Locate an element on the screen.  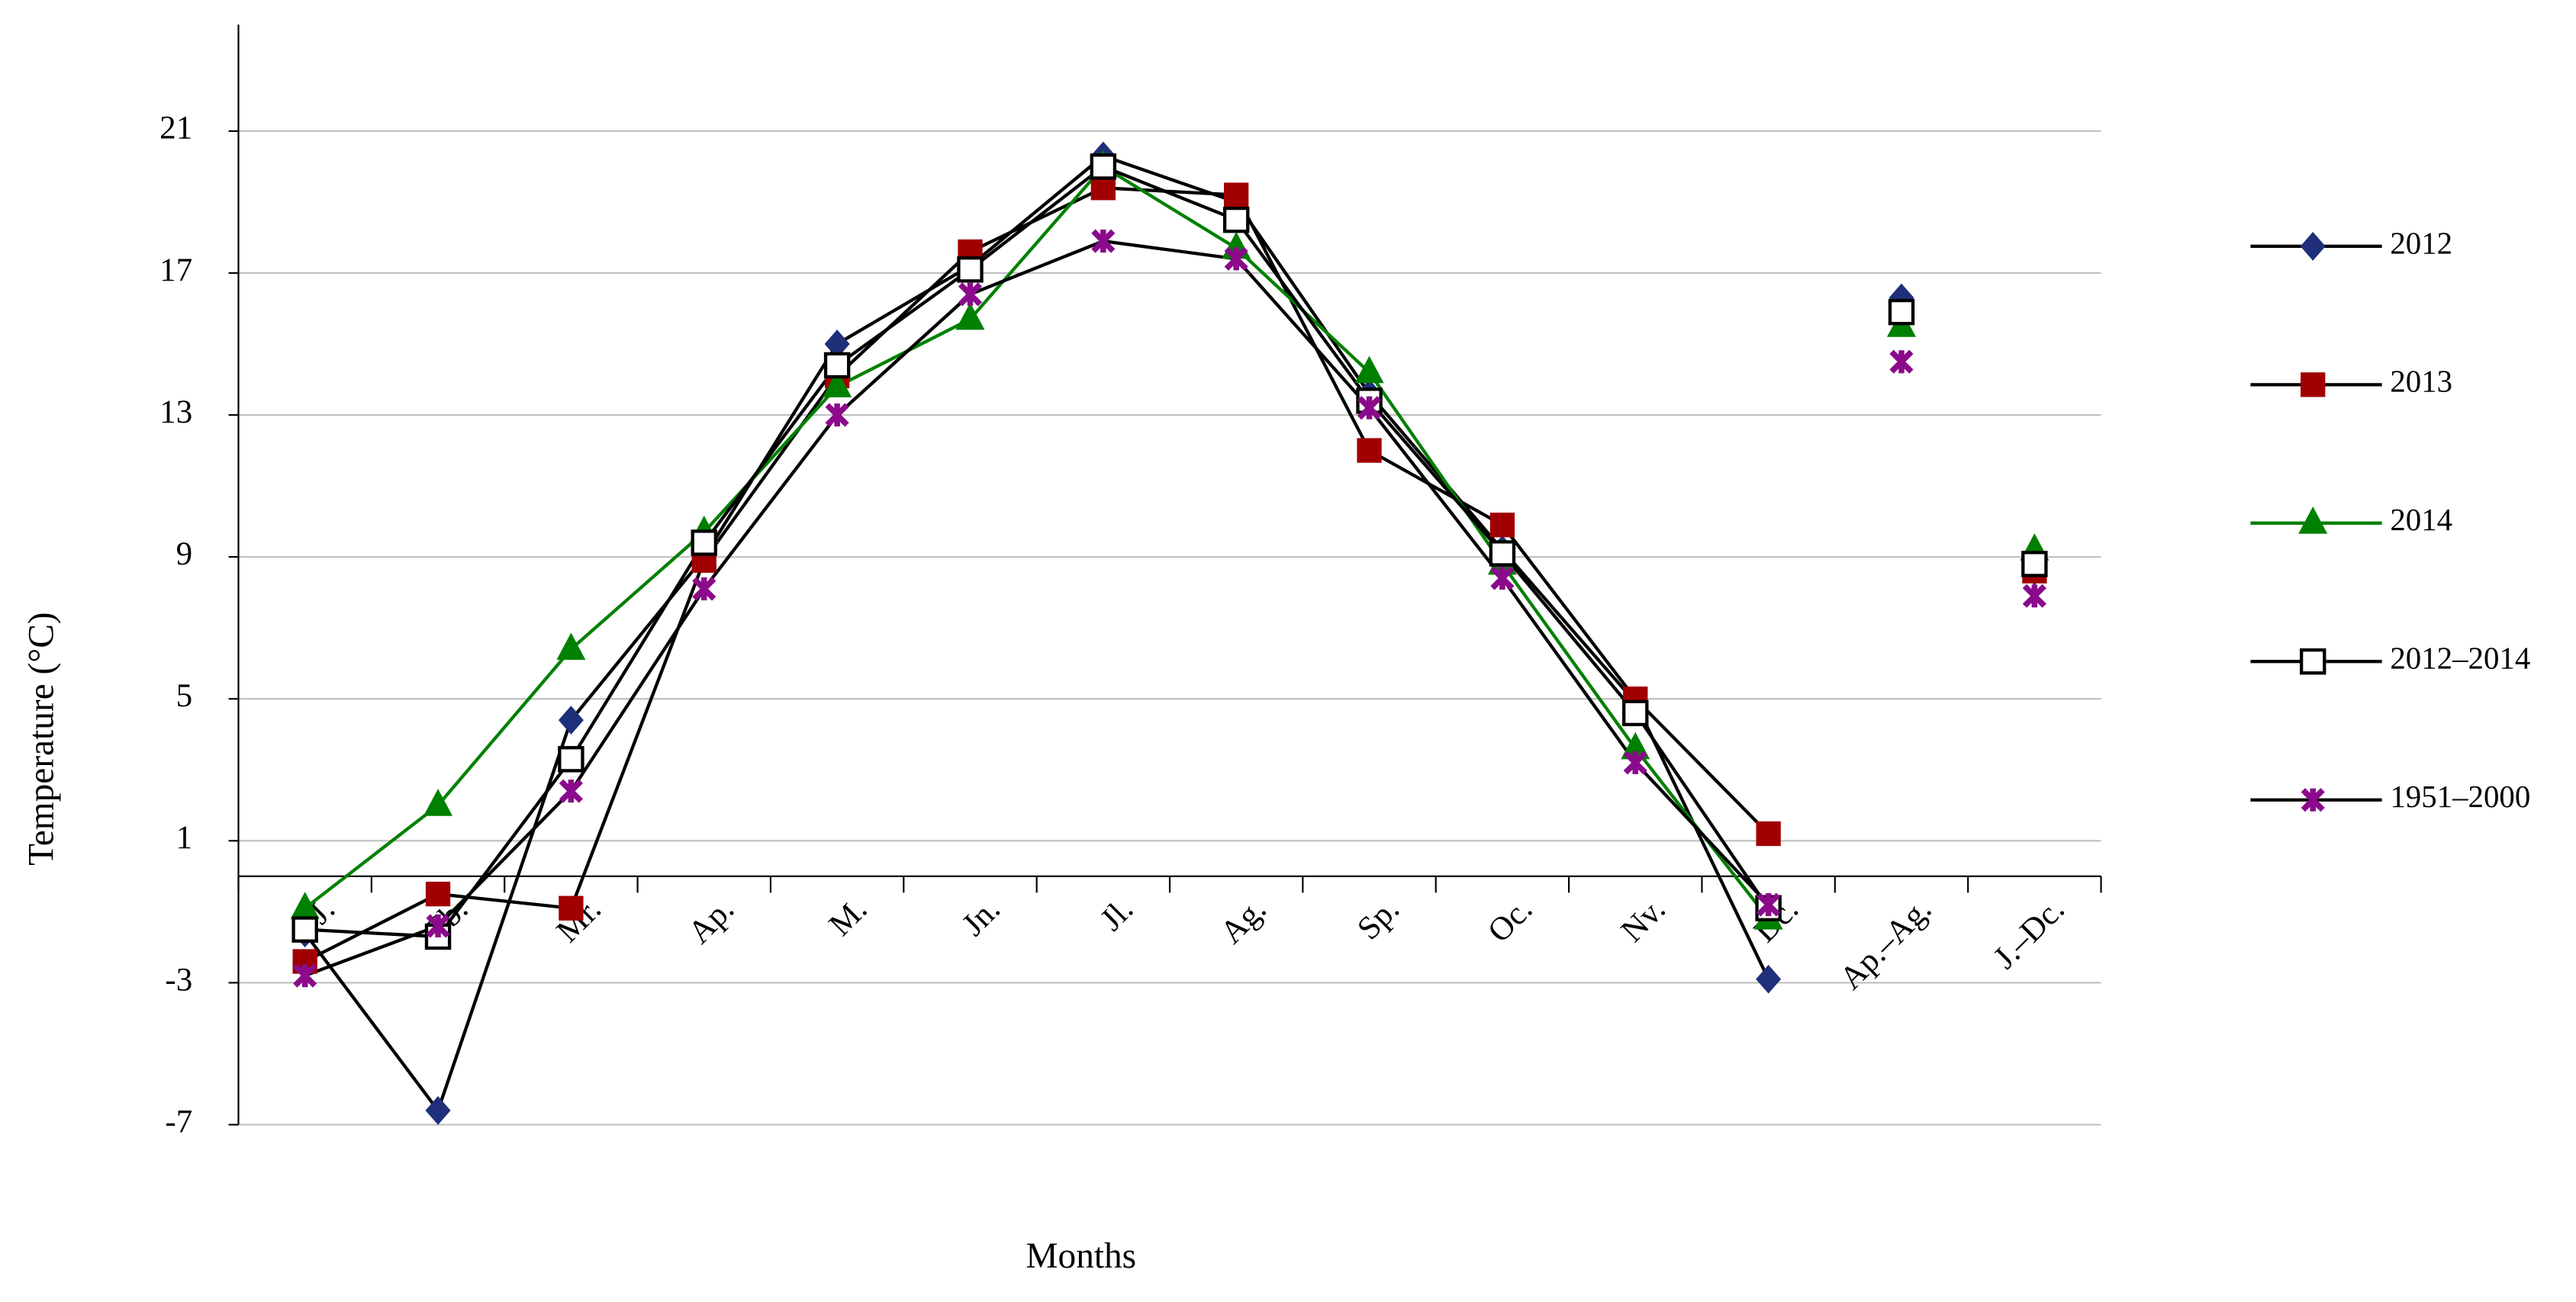
legend-label: 2012 is located at coordinates (2421, 243).